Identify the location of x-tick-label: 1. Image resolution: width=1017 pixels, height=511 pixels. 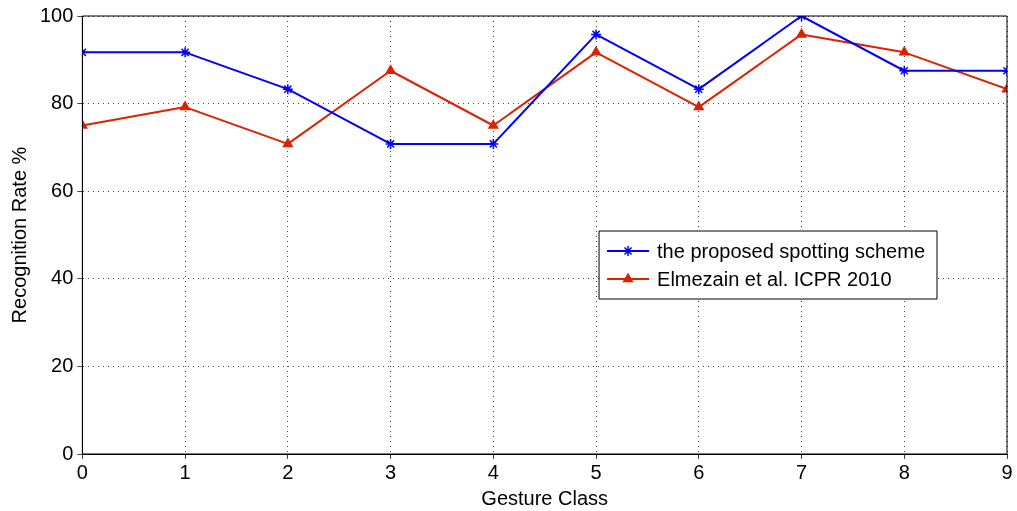
(185, 471).